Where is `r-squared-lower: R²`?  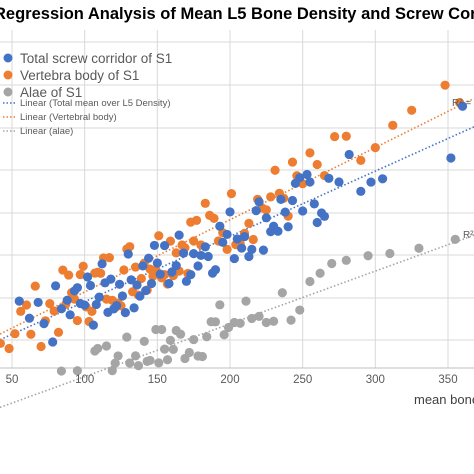 r-squared-lower: R² is located at coordinates (468, 235).